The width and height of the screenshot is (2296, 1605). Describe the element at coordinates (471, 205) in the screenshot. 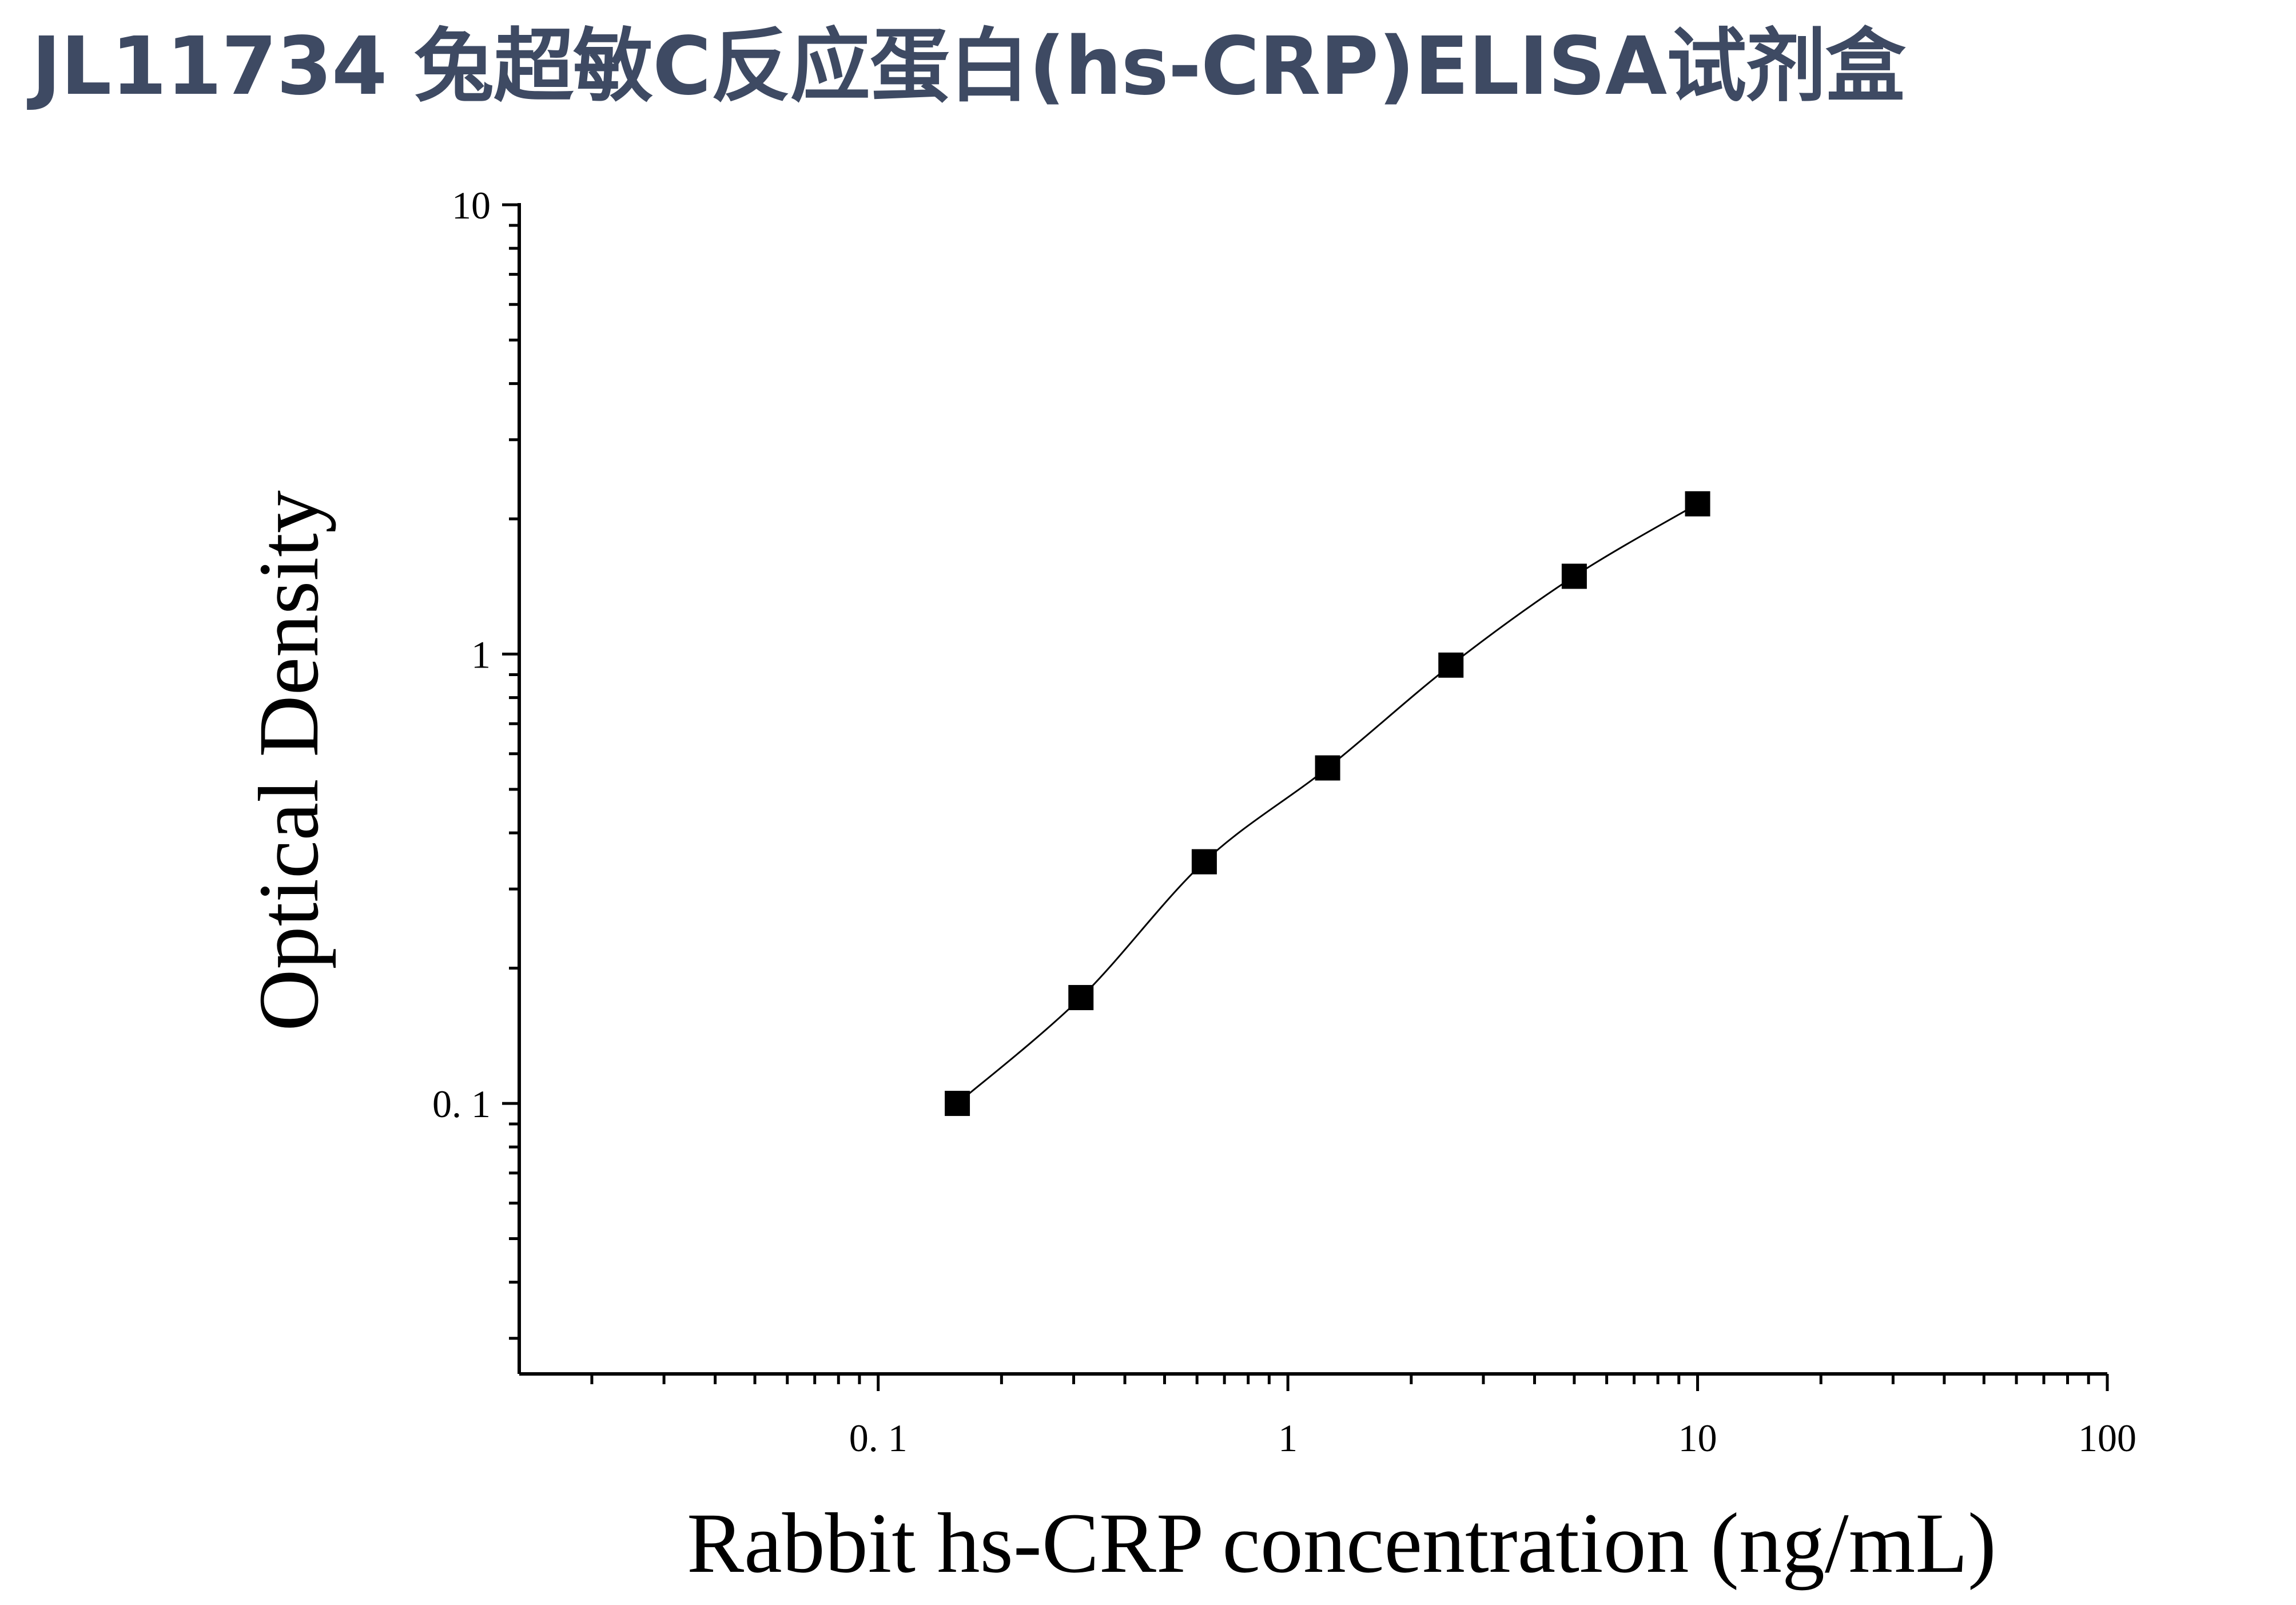

I see `y-tick-label: 10` at that location.